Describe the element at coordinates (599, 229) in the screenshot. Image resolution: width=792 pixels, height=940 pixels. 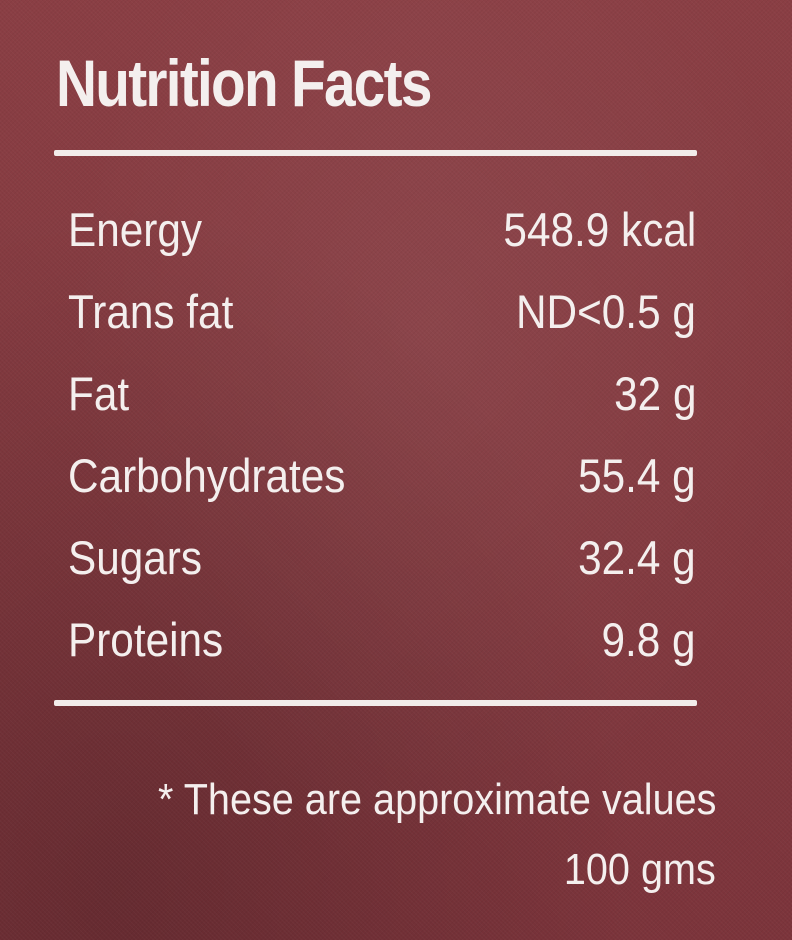
I see `nutrient-value: 548.9 kcal` at that location.